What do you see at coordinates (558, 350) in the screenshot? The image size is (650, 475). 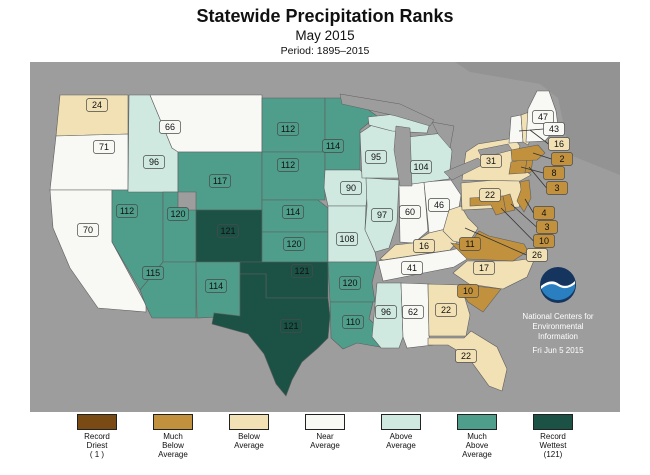 I see `noaa-credit-date: Fri Jun 5 2015` at bounding box center [558, 350].